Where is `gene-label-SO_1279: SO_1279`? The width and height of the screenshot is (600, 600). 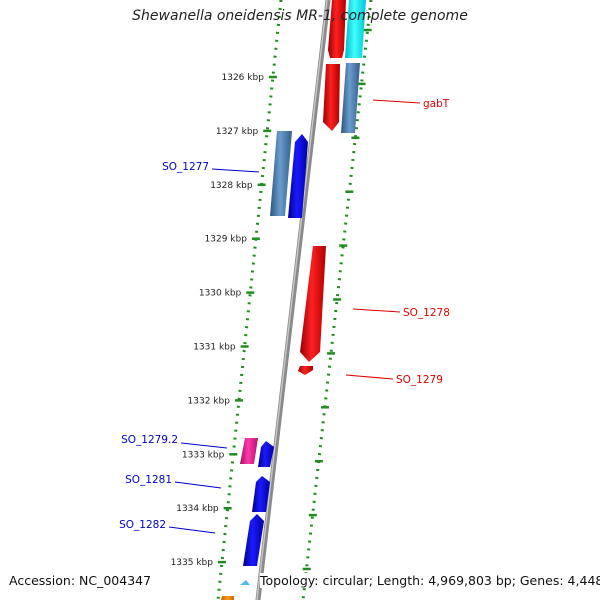 gene-label-SO_1279: SO_1279 is located at coordinates (419, 380).